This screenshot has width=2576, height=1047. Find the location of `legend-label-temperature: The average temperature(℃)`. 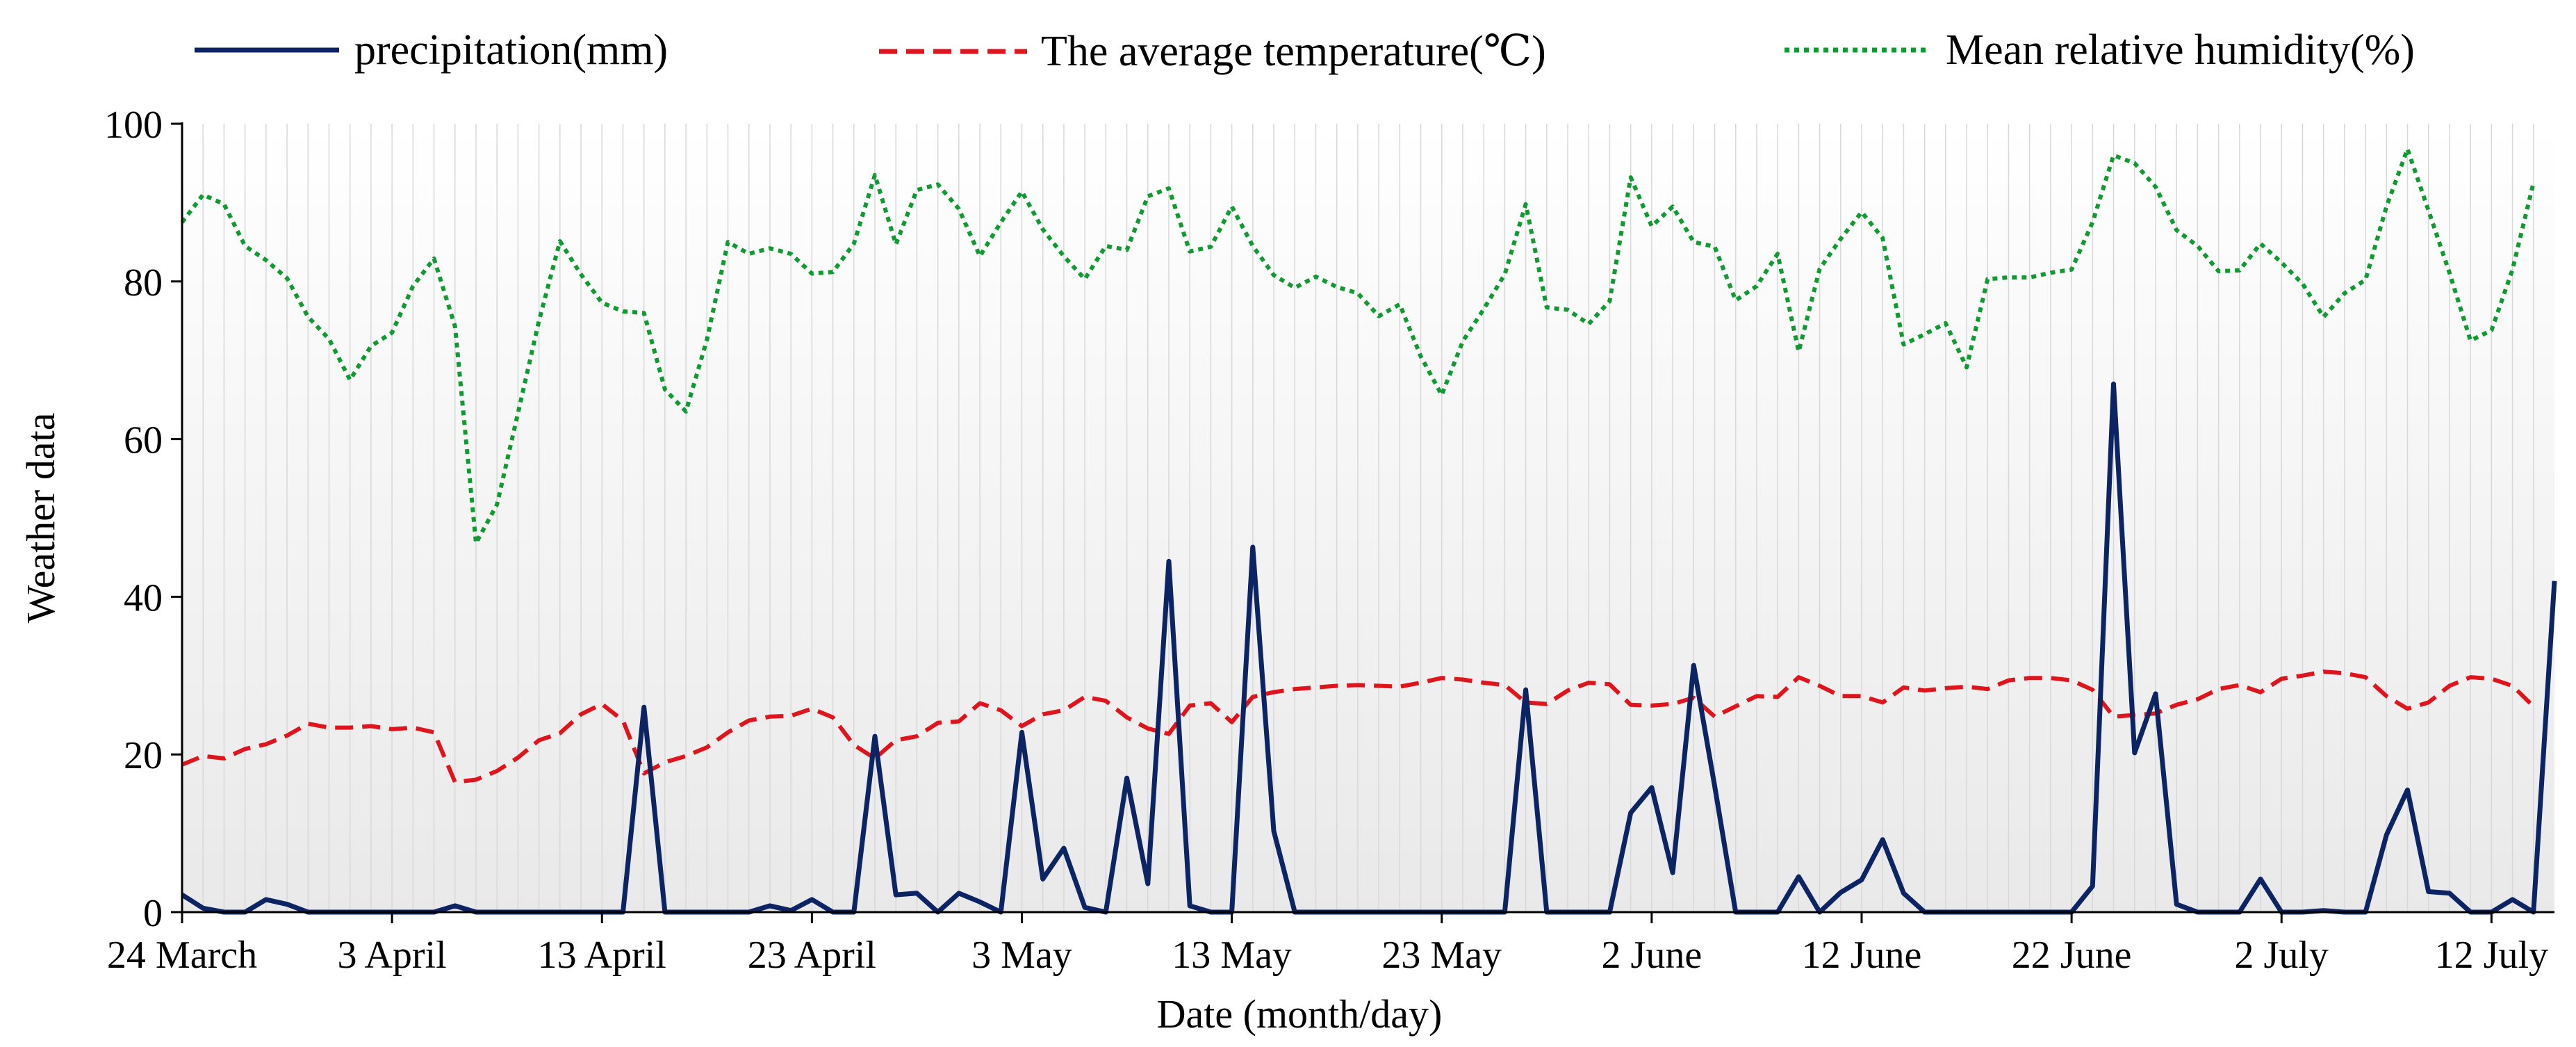

legend-label-temperature: The average temperature(℃) is located at coordinates (1293, 52).